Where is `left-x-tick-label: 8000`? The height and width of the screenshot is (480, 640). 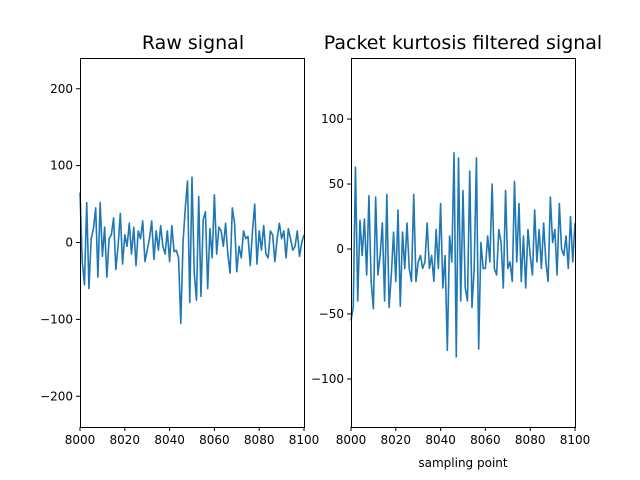 left-x-tick-label: 8000 is located at coordinates (80, 440).